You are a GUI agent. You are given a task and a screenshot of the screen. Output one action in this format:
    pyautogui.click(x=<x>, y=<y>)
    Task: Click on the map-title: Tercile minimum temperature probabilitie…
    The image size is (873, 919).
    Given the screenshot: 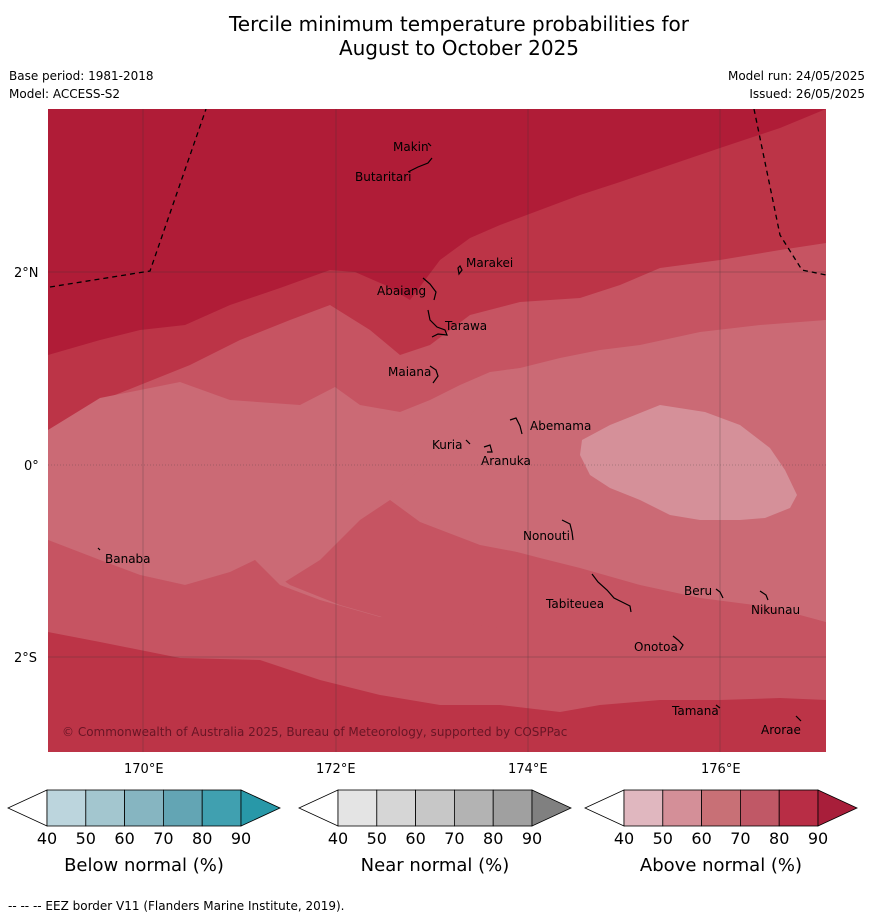 What is the action you would take?
    pyautogui.click(x=436, y=36)
    